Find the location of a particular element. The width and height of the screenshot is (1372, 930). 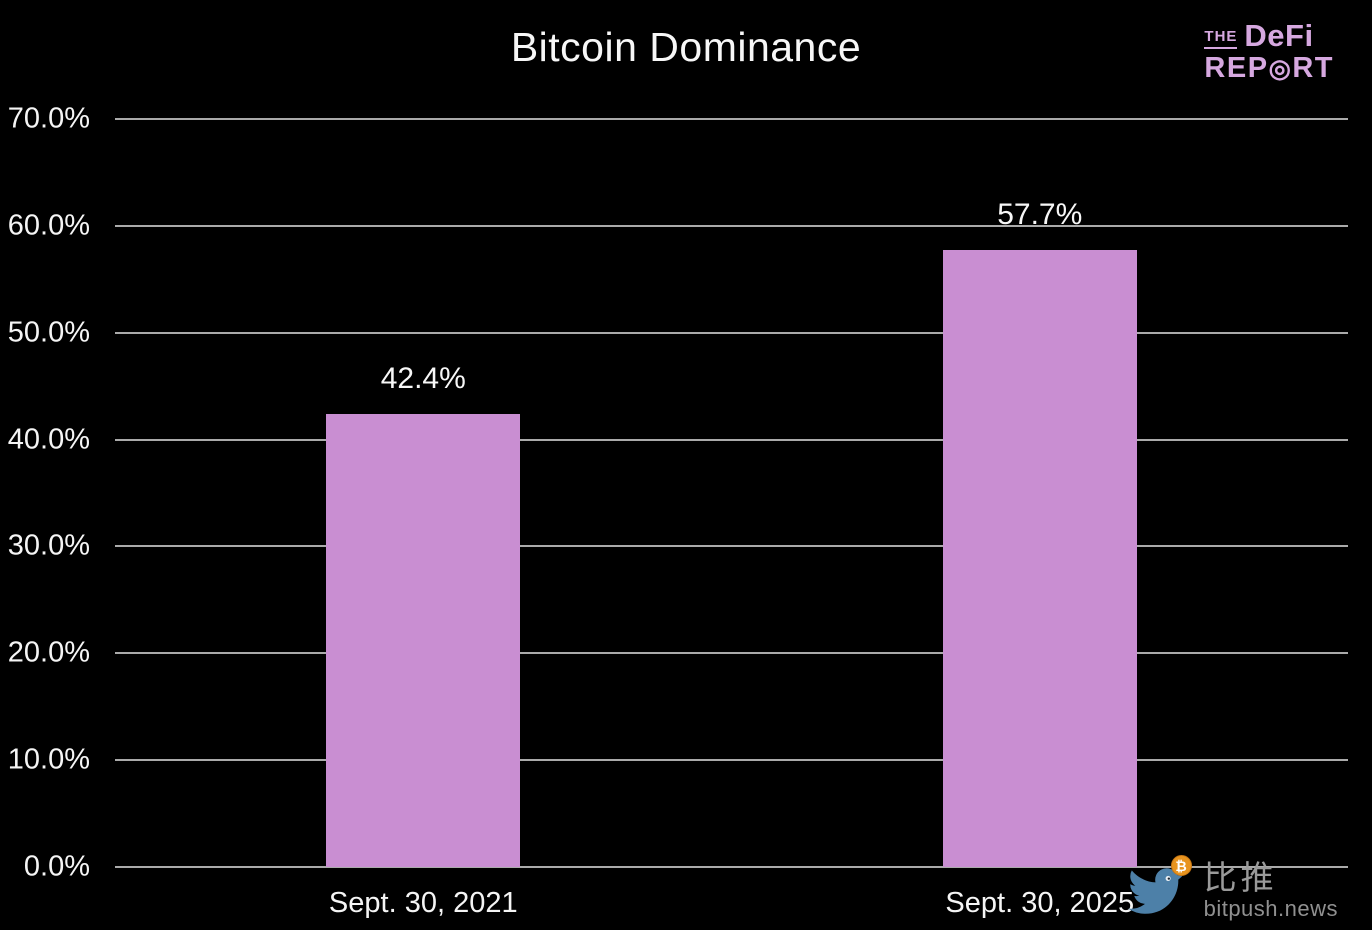

logo-bullseye-icon: ◎ is located at coordinates (1280, 68).